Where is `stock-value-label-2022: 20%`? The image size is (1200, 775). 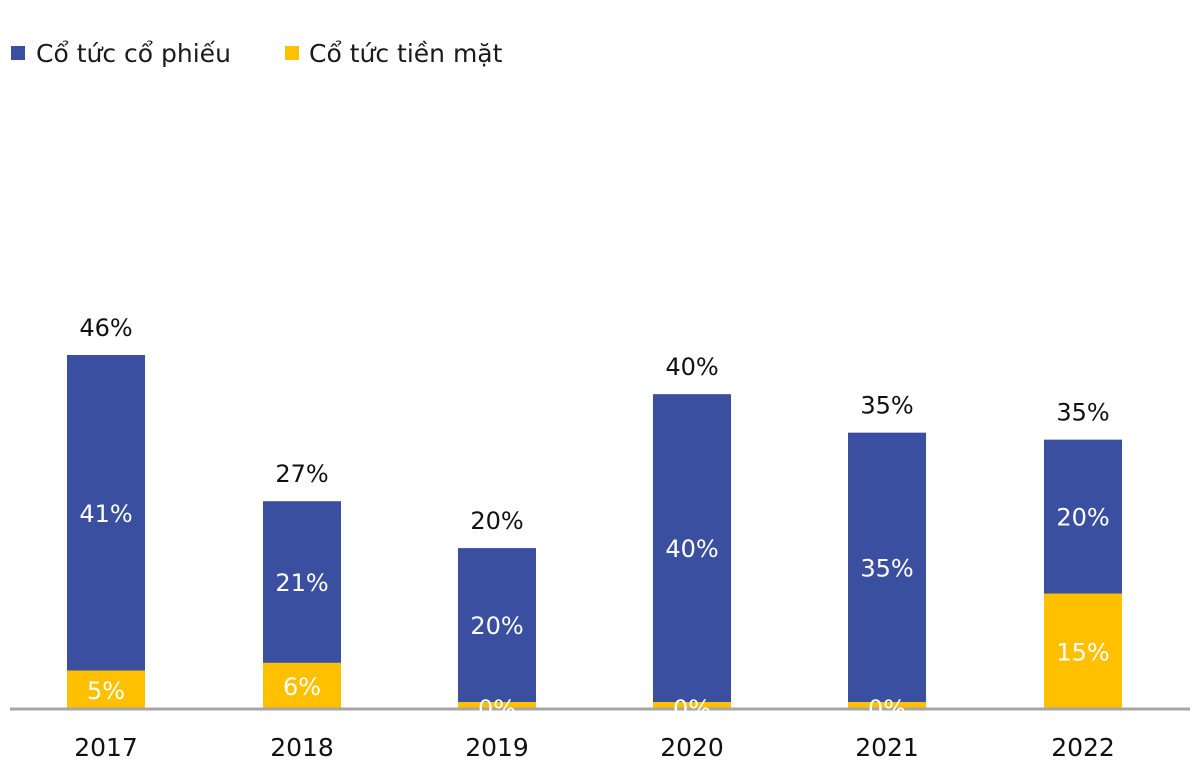
stock-value-label-2022: 20% is located at coordinates (1082, 518).